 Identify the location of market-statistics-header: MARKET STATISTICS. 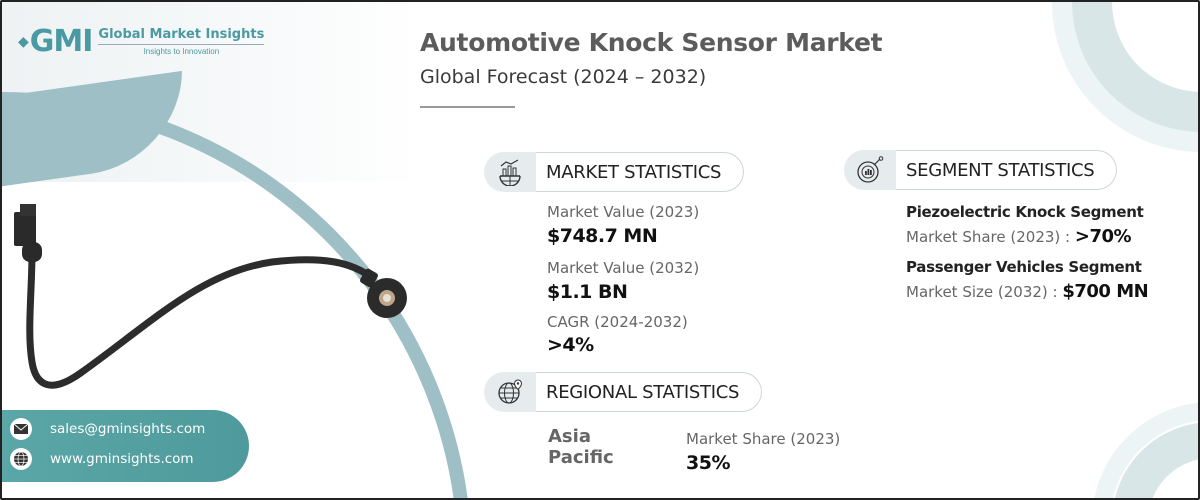
(614, 172).